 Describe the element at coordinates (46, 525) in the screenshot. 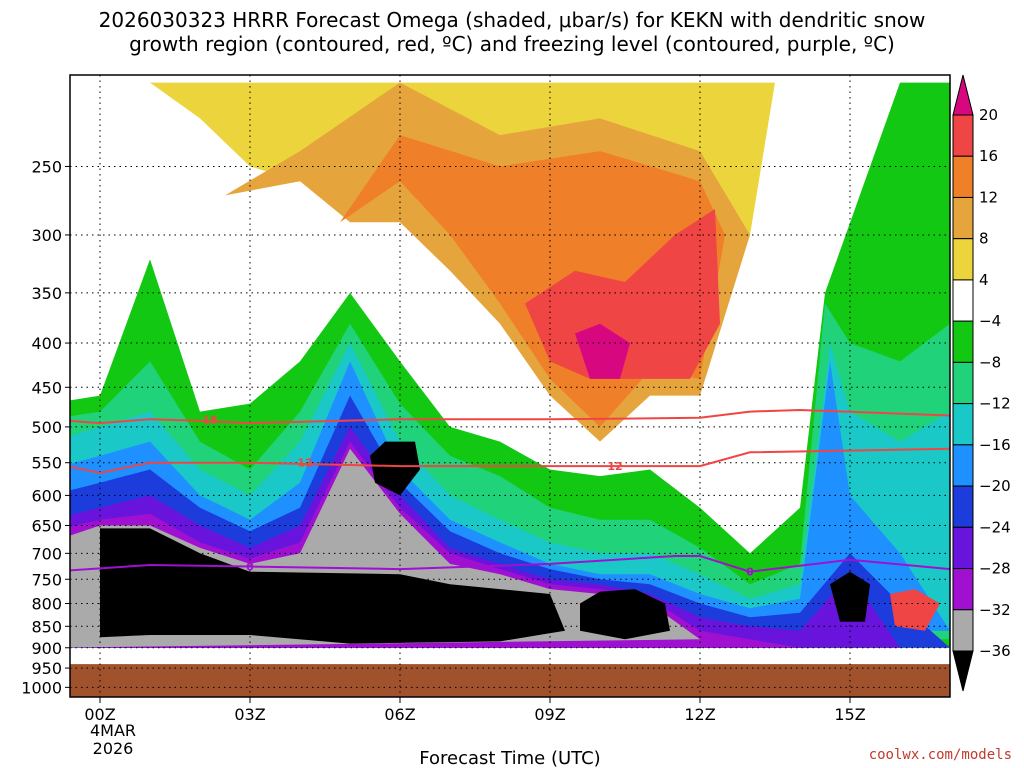

I see `y-tick-label-650: 650` at that location.